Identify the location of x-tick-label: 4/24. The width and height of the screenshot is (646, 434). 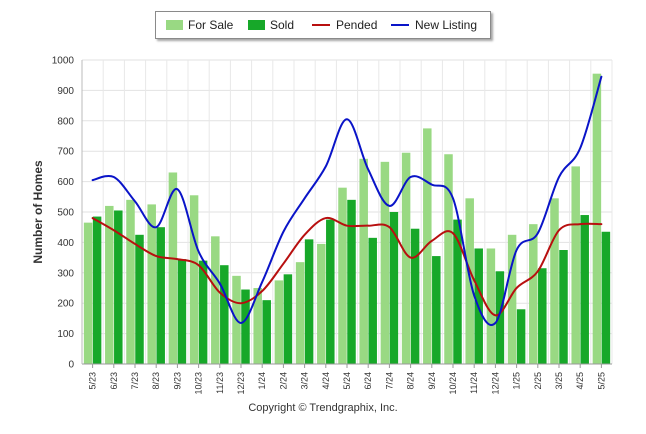
(326, 381).